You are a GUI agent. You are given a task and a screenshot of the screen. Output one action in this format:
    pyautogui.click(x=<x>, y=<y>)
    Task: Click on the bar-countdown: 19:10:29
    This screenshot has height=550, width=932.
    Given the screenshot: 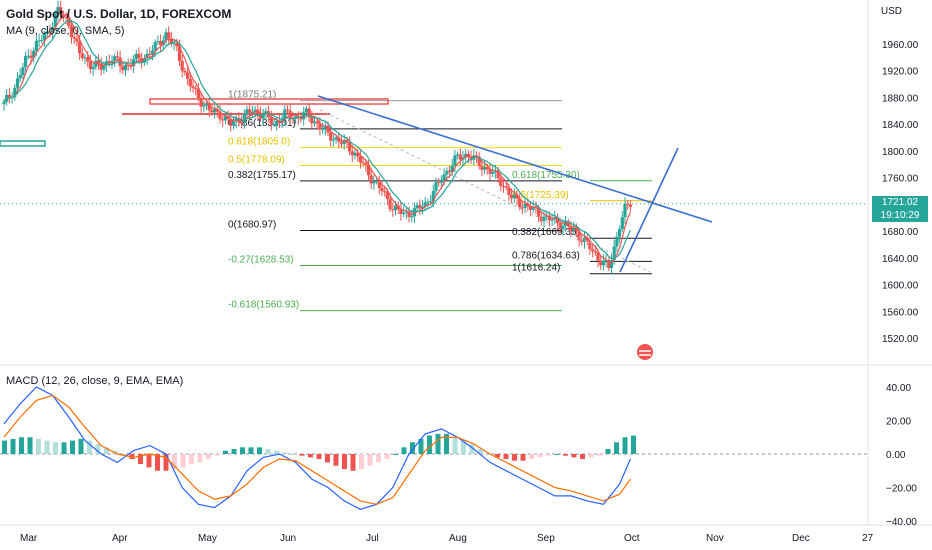 What is the action you would take?
    pyautogui.click(x=900, y=215)
    